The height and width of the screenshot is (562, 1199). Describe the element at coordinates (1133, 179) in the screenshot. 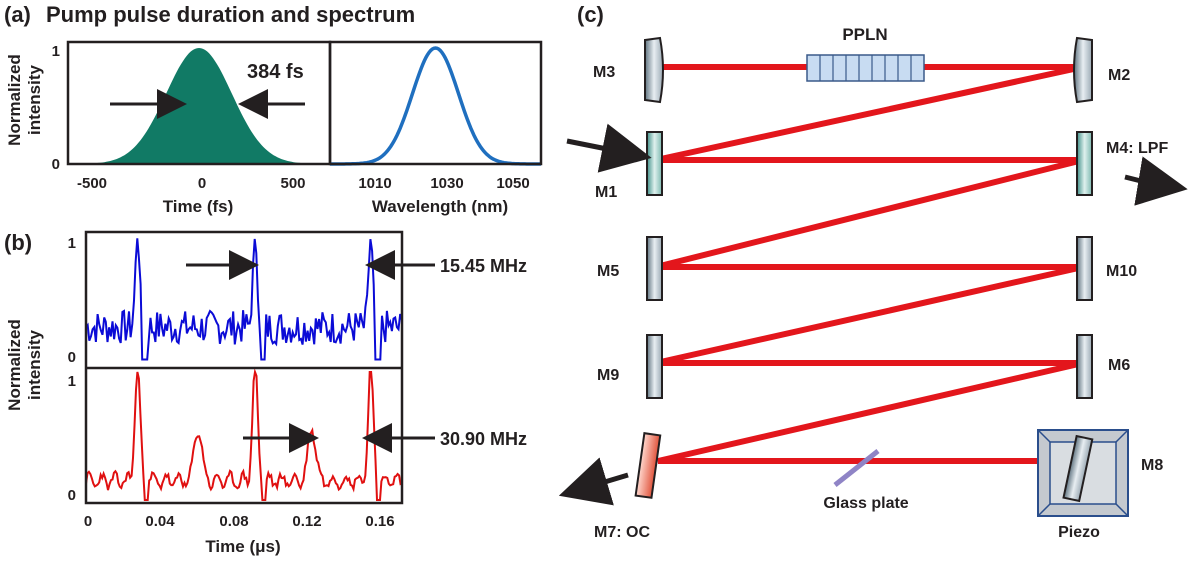

I see `output-arrow-dash` at that location.